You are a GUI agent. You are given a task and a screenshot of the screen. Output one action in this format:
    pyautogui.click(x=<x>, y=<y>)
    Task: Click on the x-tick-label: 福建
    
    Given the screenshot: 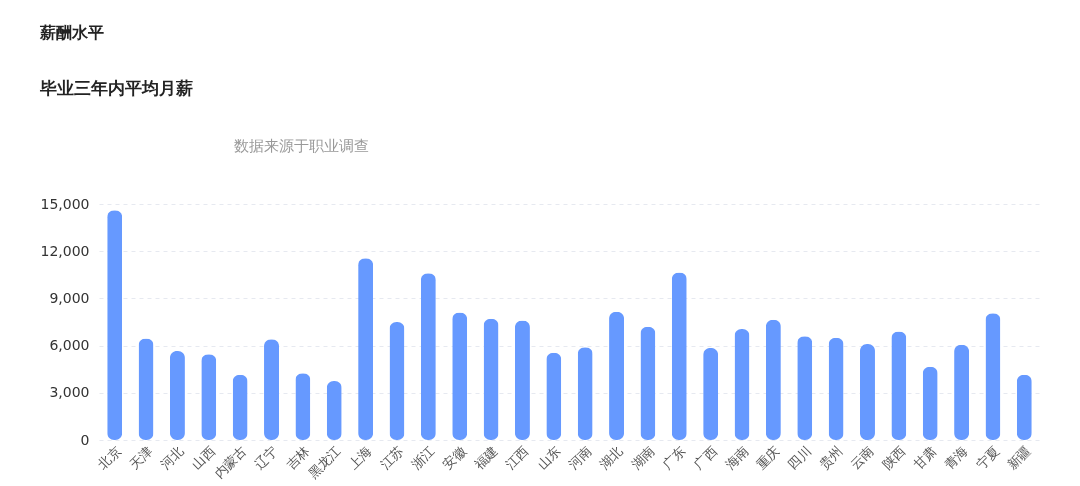 What is the action you would take?
    pyautogui.click(x=486, y=458)
    